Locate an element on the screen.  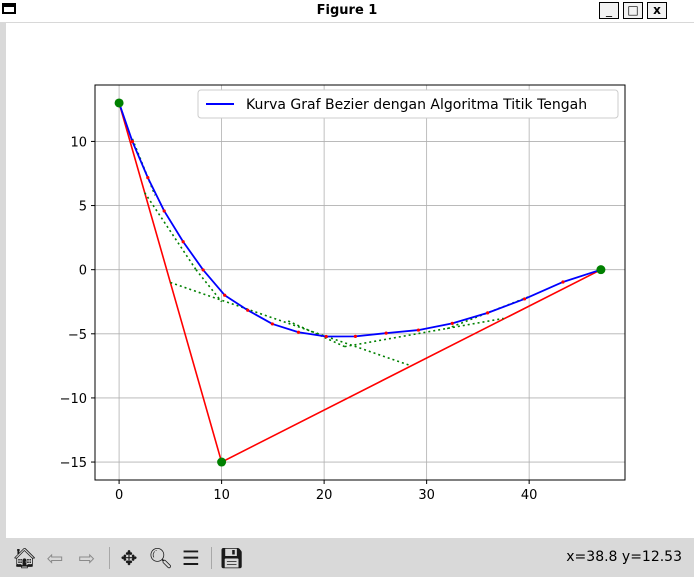
navigation-toolbar: 🏠︎ ⇦ ⇨ ✥ 🔍︎ ☰ 💾︎ x=38.8 y=12.53 is located at coordinates (347, 557).